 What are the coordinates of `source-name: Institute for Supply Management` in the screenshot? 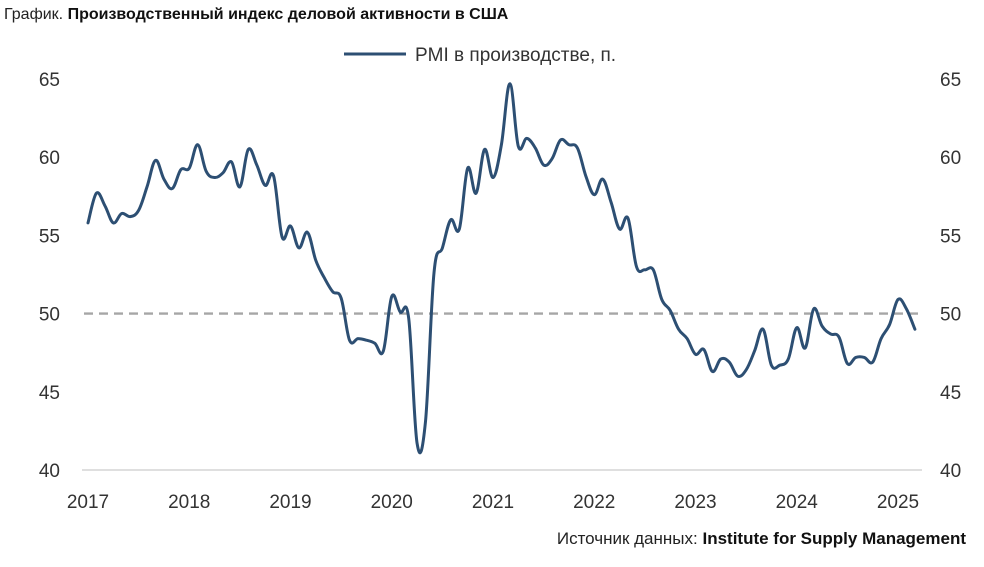 It's located at (834, 538).